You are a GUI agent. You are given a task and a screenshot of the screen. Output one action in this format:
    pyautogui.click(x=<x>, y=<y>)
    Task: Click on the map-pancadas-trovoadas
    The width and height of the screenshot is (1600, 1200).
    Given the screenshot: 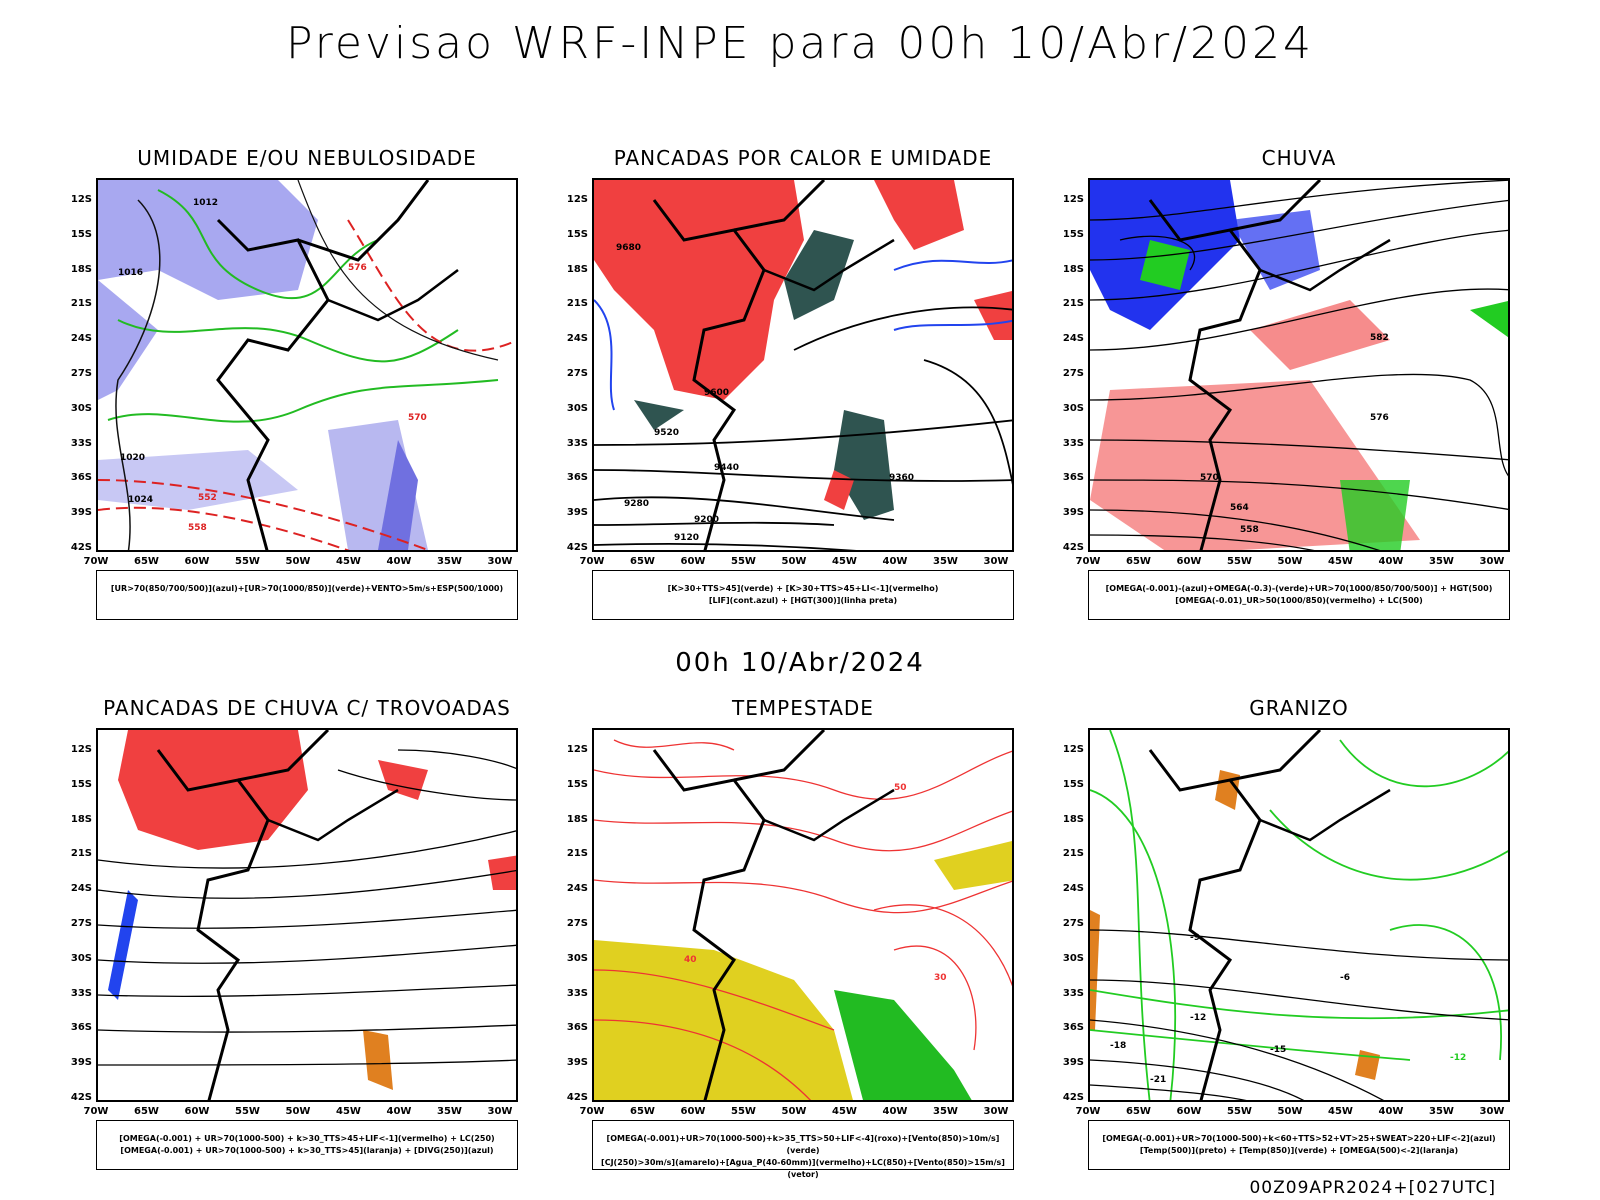 What is the action you would take?
    pyautogui.click(x=307, y=915)
    